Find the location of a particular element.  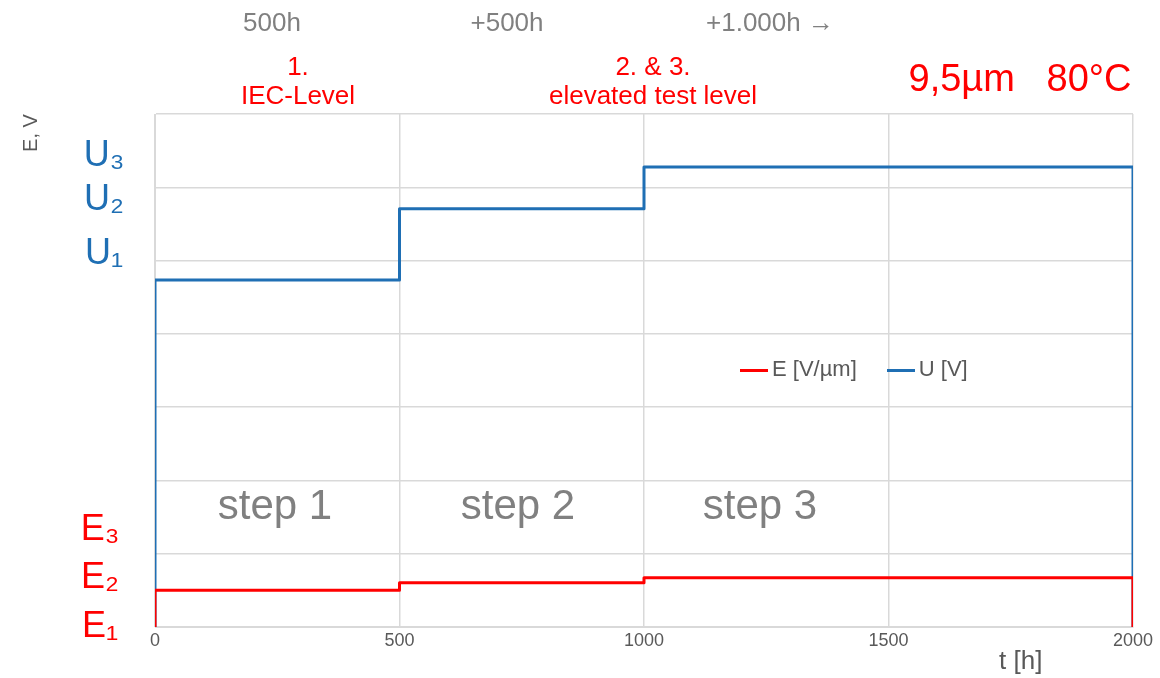

x-tick-label: 1000 is located at coordinates (644, 639).